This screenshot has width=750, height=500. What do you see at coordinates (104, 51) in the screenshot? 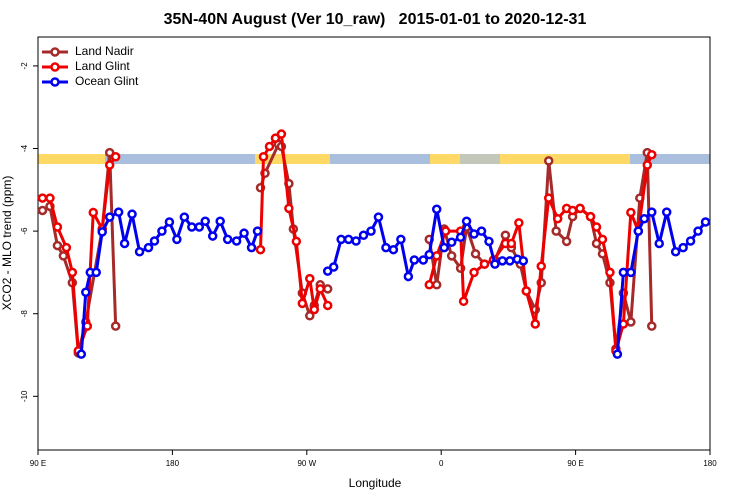
I see `legend-label: Land Nadir` at bounding box center [104, 51].